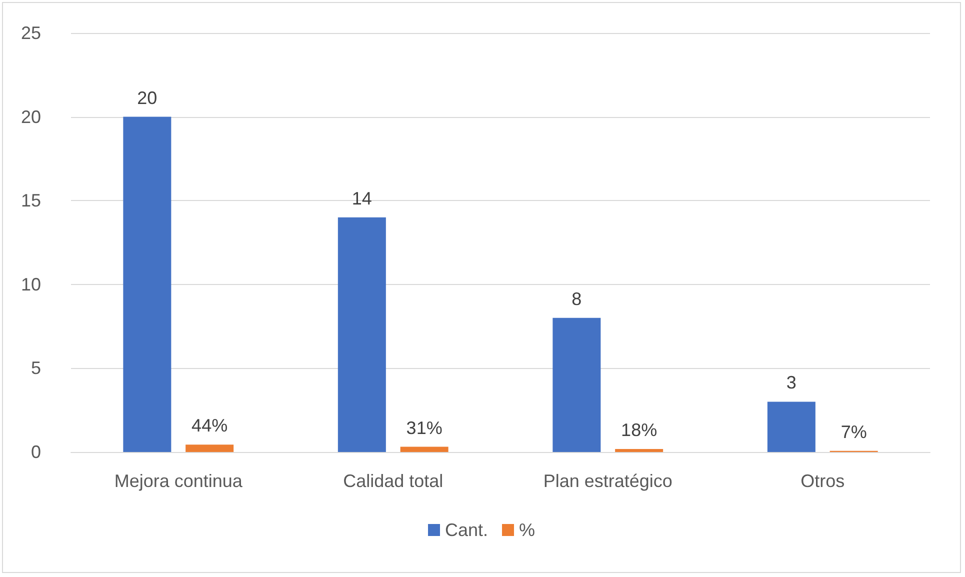  Describe the element at coordinates (30, 200) in the screenshot. I see `y-tick-label: 15` at that location.